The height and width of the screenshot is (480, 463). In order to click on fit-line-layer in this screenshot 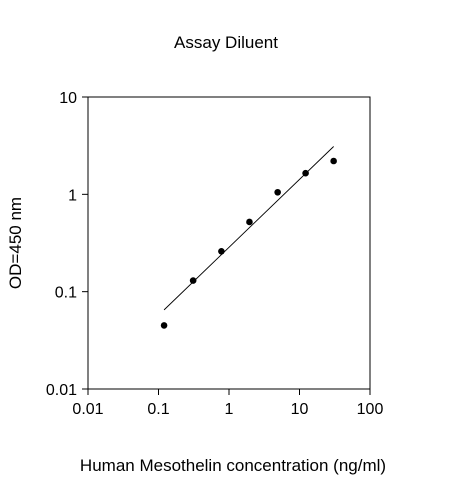, I will do `click(248, 228)`.